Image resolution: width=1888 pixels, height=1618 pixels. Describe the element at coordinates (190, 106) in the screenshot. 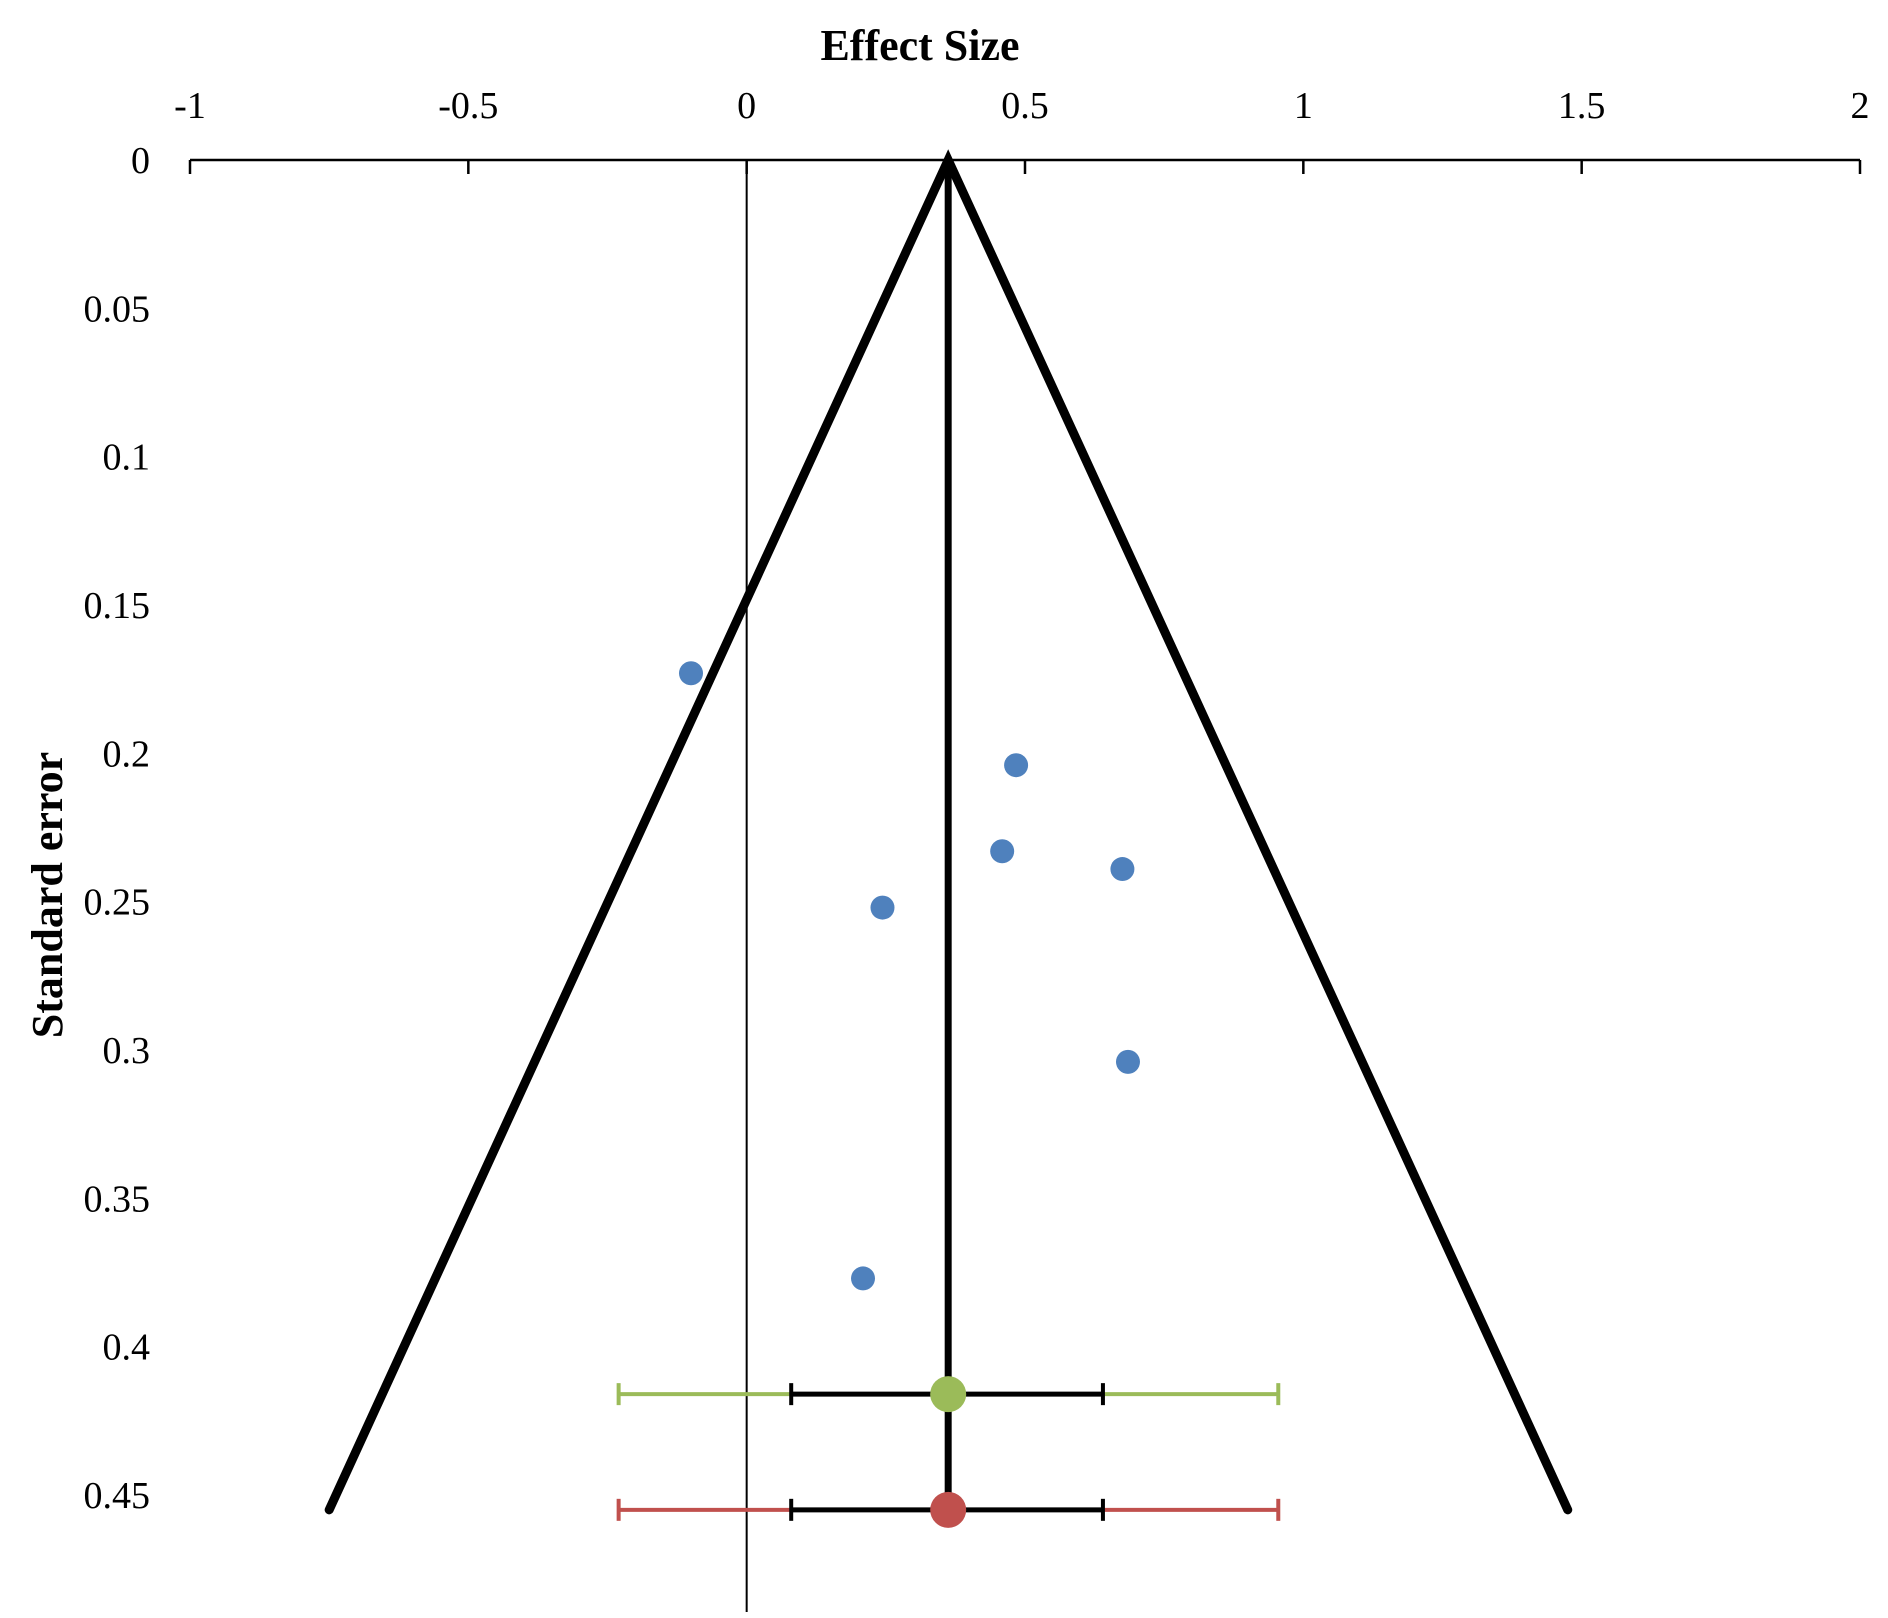

I see `x-tick-label: -1` at that location.